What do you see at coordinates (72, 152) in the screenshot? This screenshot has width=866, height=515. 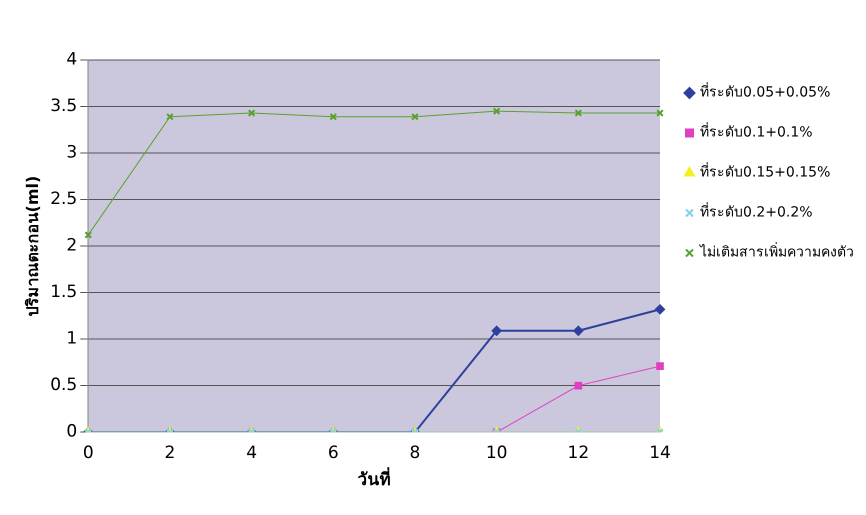 I see `y-tick-label: 3` at bounding box center [72, 152].